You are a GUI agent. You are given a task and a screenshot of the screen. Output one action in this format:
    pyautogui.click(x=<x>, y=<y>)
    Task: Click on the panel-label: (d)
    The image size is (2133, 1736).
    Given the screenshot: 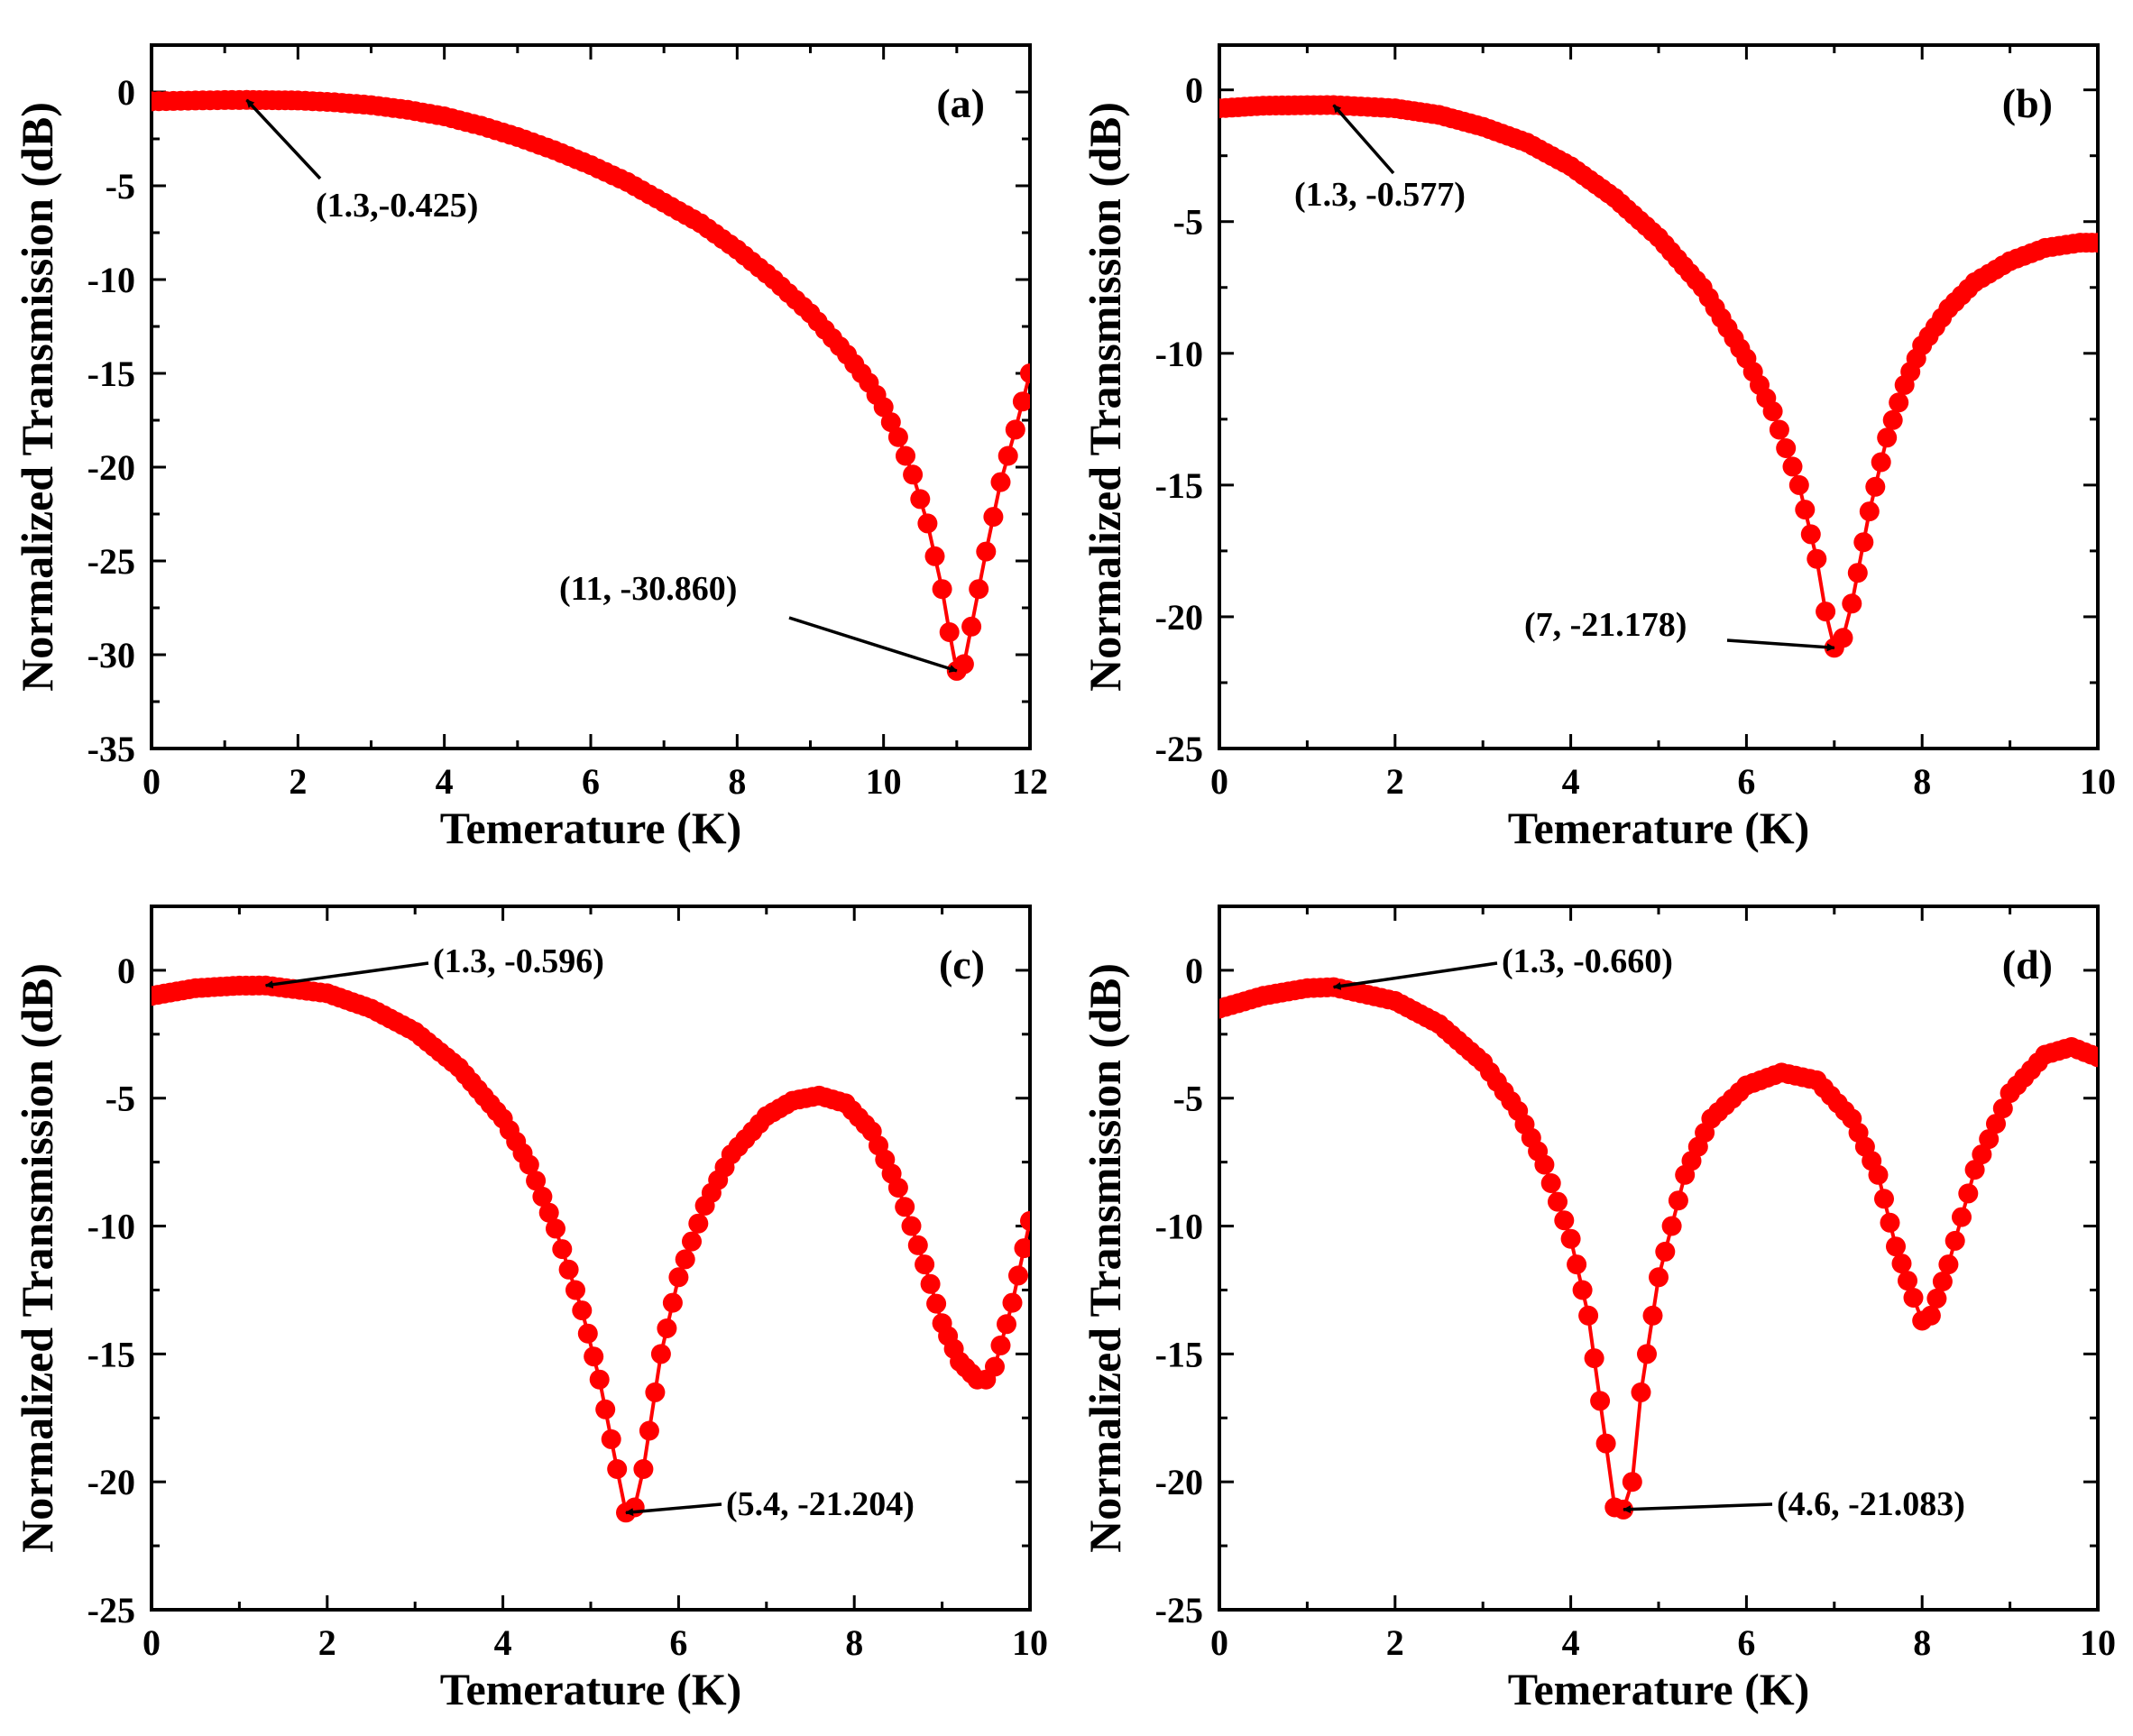 What is the action you would take?
    pyautogui.click(x=2027, y=964)
    